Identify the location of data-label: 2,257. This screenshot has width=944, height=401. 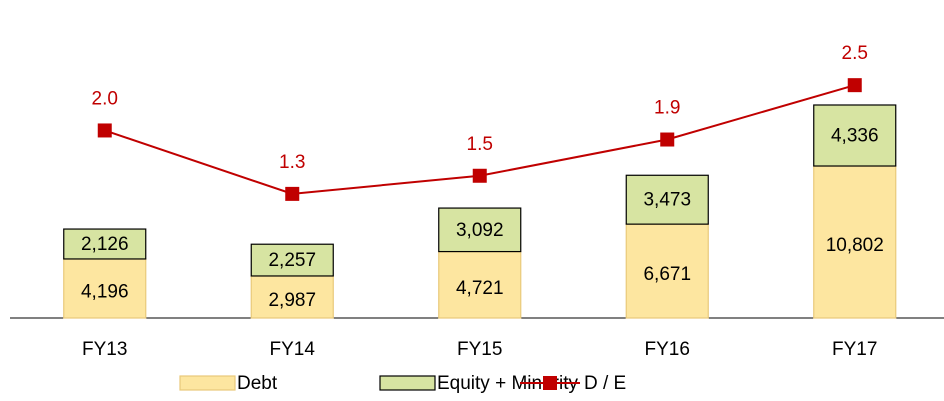
(292, 260).